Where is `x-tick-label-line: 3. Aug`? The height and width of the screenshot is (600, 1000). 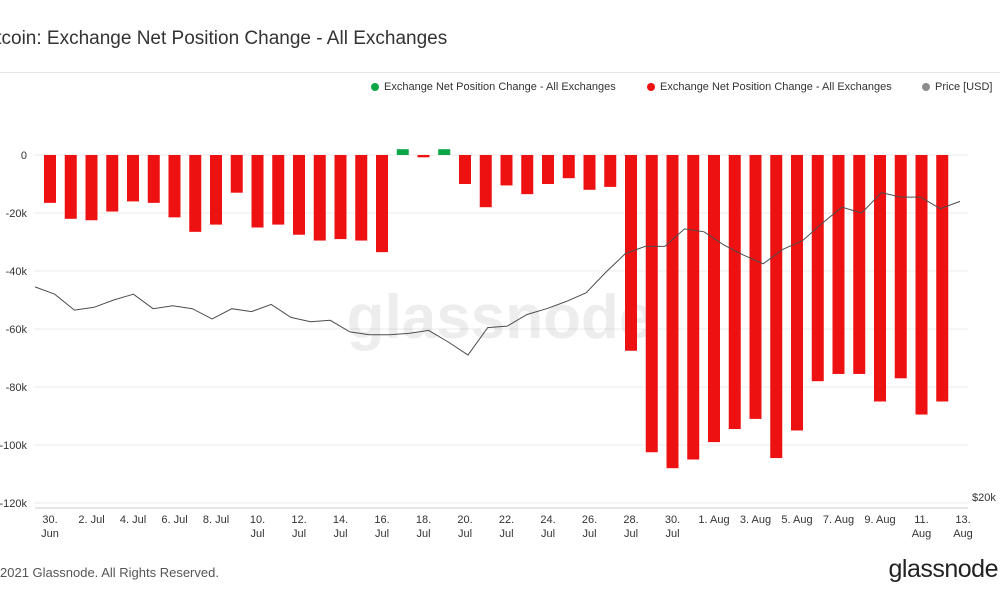 x-tick-label-line: 3. Aug is located at coordinates (755, 520).